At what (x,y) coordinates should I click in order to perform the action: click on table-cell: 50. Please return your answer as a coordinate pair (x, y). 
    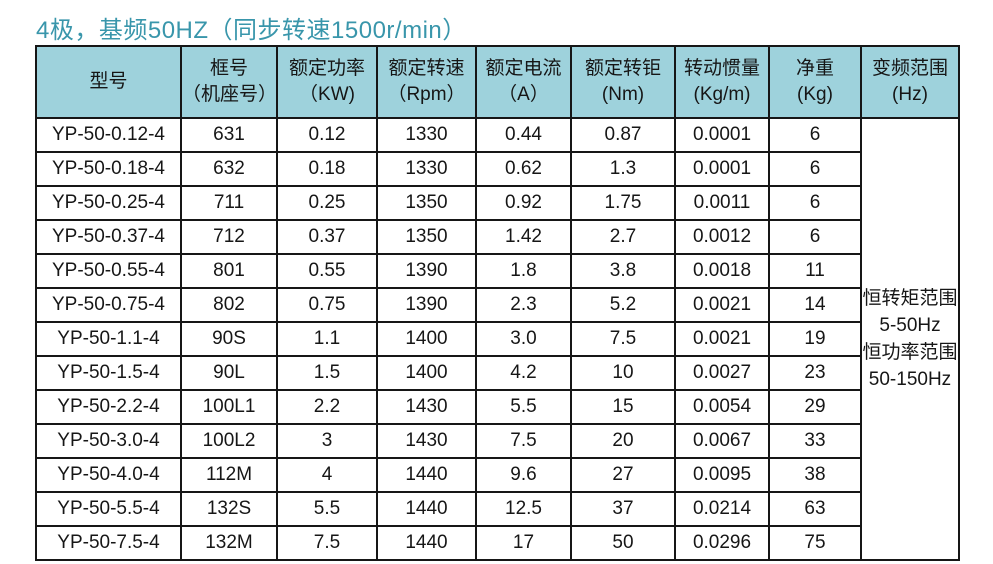
    Looking at the image, I should click on (623, 543).